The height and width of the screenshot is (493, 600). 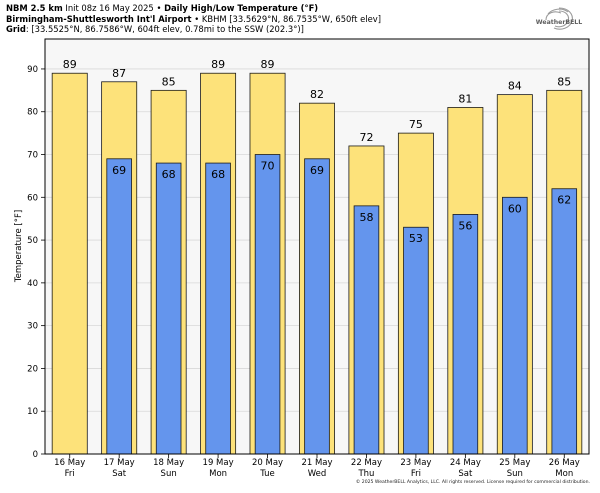 What do you see at coordinates (564, 200) in the screenshot?
I see `low-value-label: 62` at bounding box center [564, 200].